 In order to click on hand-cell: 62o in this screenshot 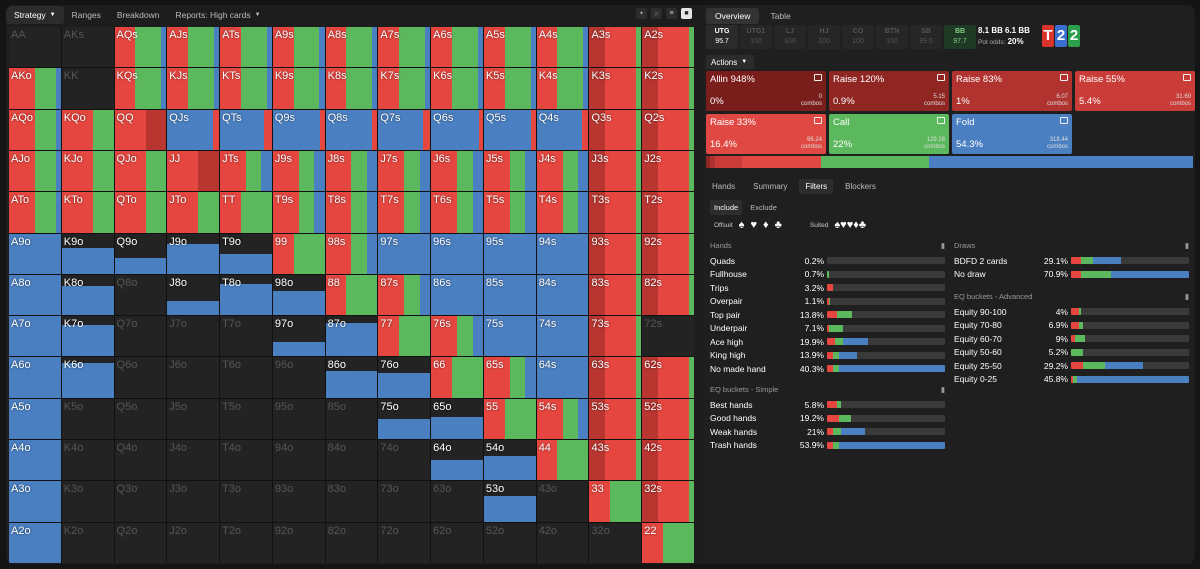, I will do `click(457, 542)`.